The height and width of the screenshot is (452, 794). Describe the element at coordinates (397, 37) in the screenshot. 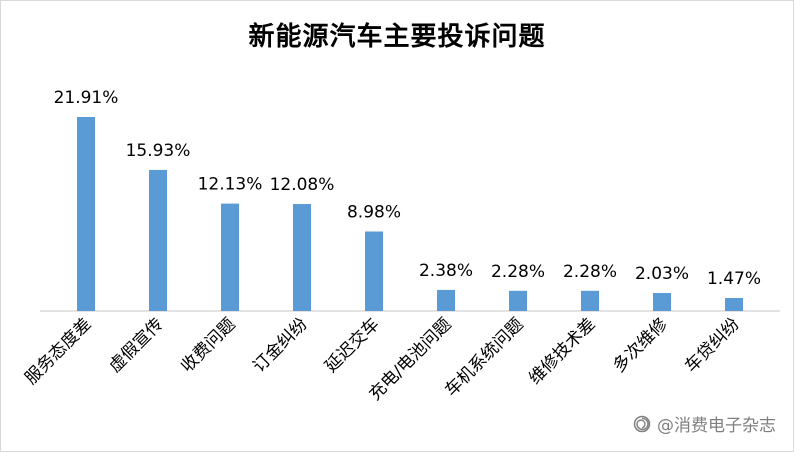

I see `chart-title: 新能源汽车主要投诉问题` at that location.